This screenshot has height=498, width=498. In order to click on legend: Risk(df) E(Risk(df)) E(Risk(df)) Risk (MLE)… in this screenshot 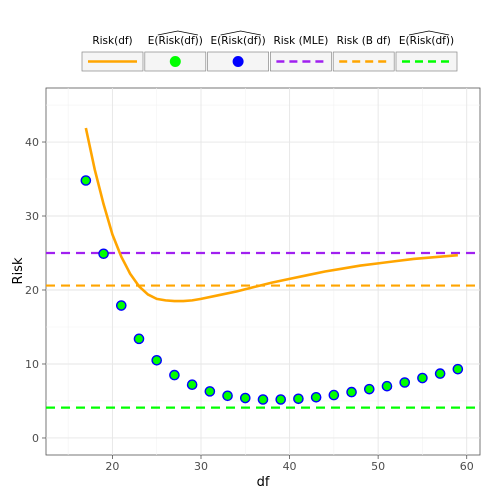, I will do `click(269, 51)`.